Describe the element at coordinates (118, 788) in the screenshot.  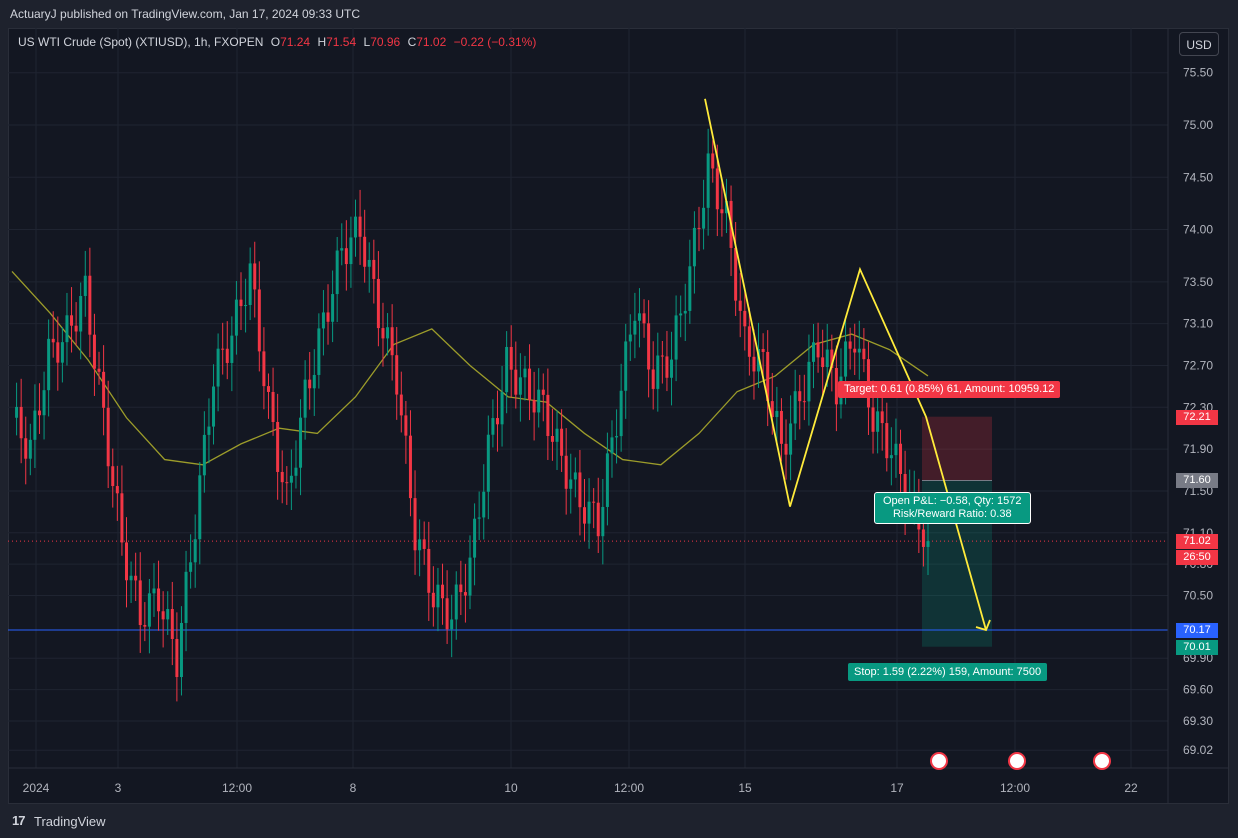
I see `time-tick-label: 3` at that location.